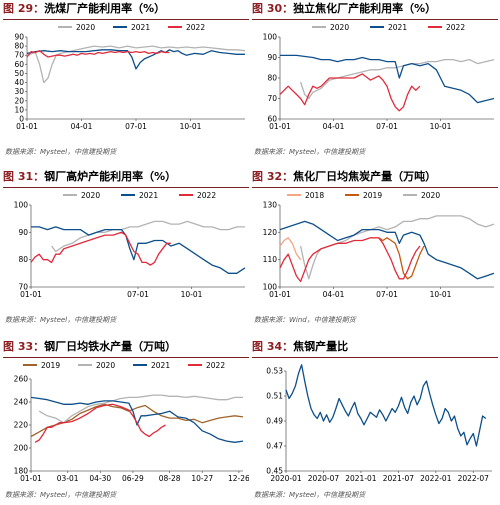 Image resolution: width=500 pixels, height=505 pixels. Describe the element at coordinates (305, 320) in the screenshot. I see `source-note: 数据来源：Wind，中信建投期货` at that location.